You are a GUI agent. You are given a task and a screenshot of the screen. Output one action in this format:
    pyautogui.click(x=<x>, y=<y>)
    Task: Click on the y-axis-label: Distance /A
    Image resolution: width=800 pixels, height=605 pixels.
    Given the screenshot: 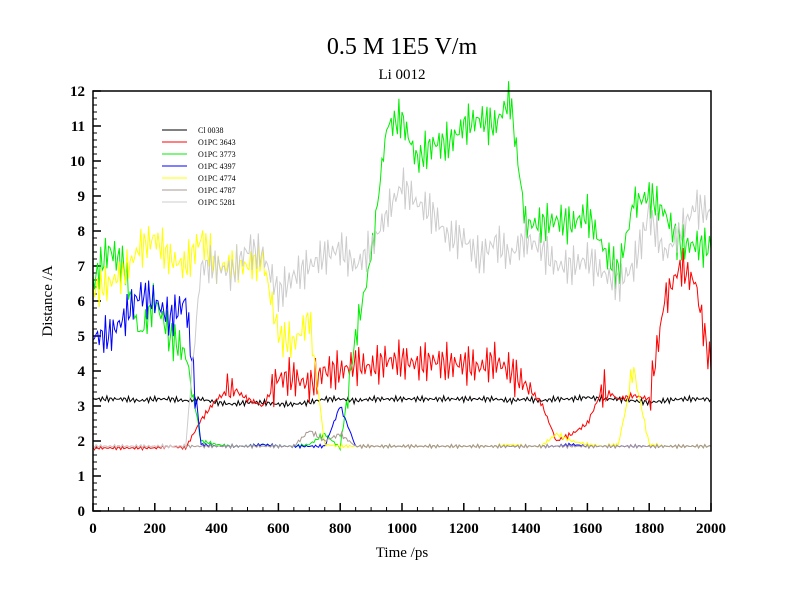 What is the action you would take?
    pyautogui.click(x=48, y=300)
    